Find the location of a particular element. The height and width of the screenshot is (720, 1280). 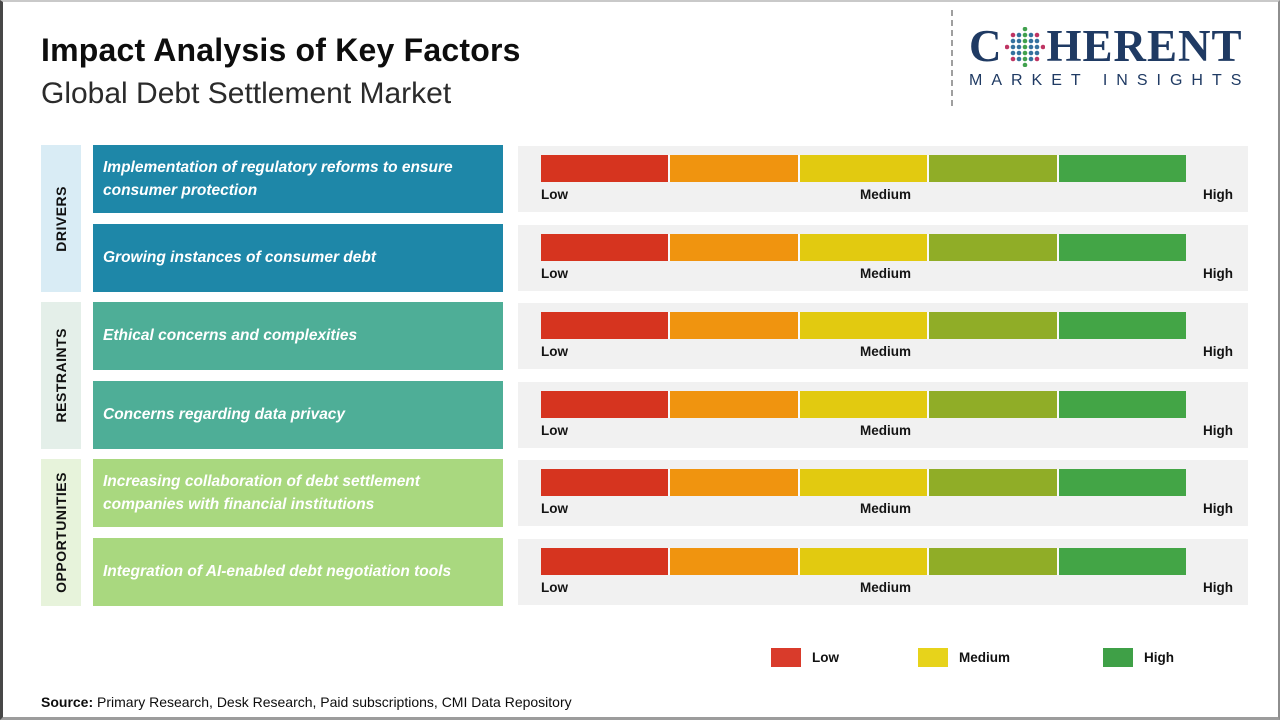

category-label: RESTRAINTS is located at coordinates (61, 375).